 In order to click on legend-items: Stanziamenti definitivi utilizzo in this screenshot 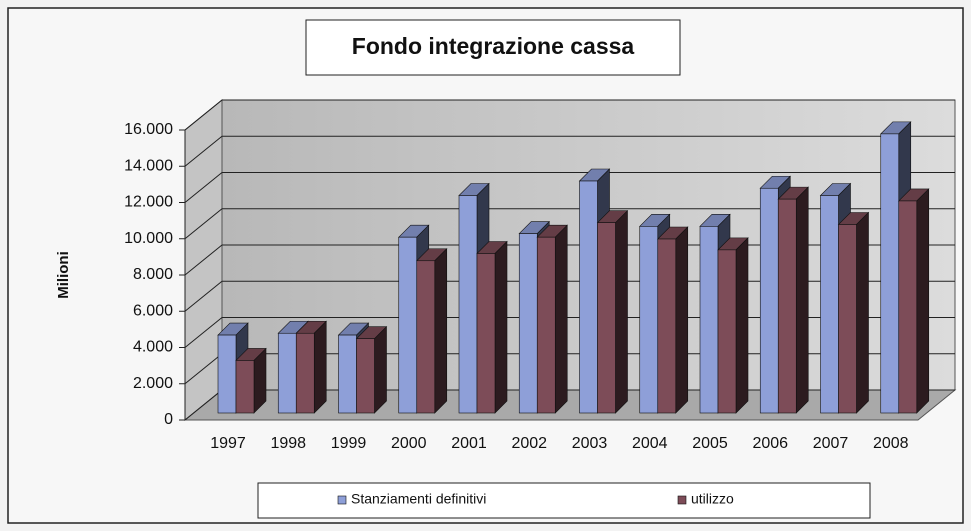, I will do `click(535, 499)`.